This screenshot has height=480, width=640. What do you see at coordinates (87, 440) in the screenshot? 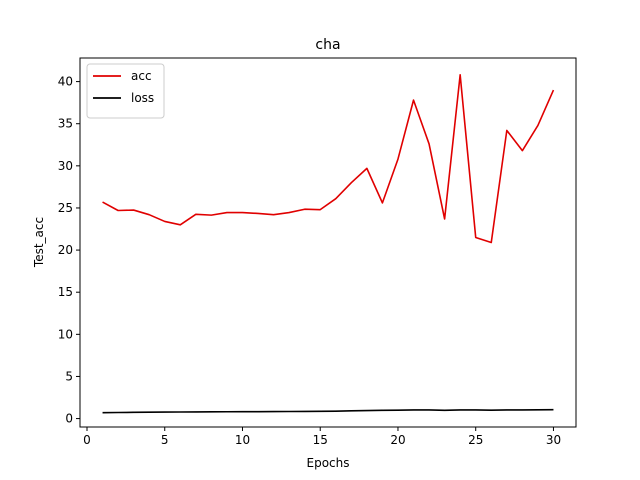
I see `x-tick-label: 0` at bounding box center [87, 440].